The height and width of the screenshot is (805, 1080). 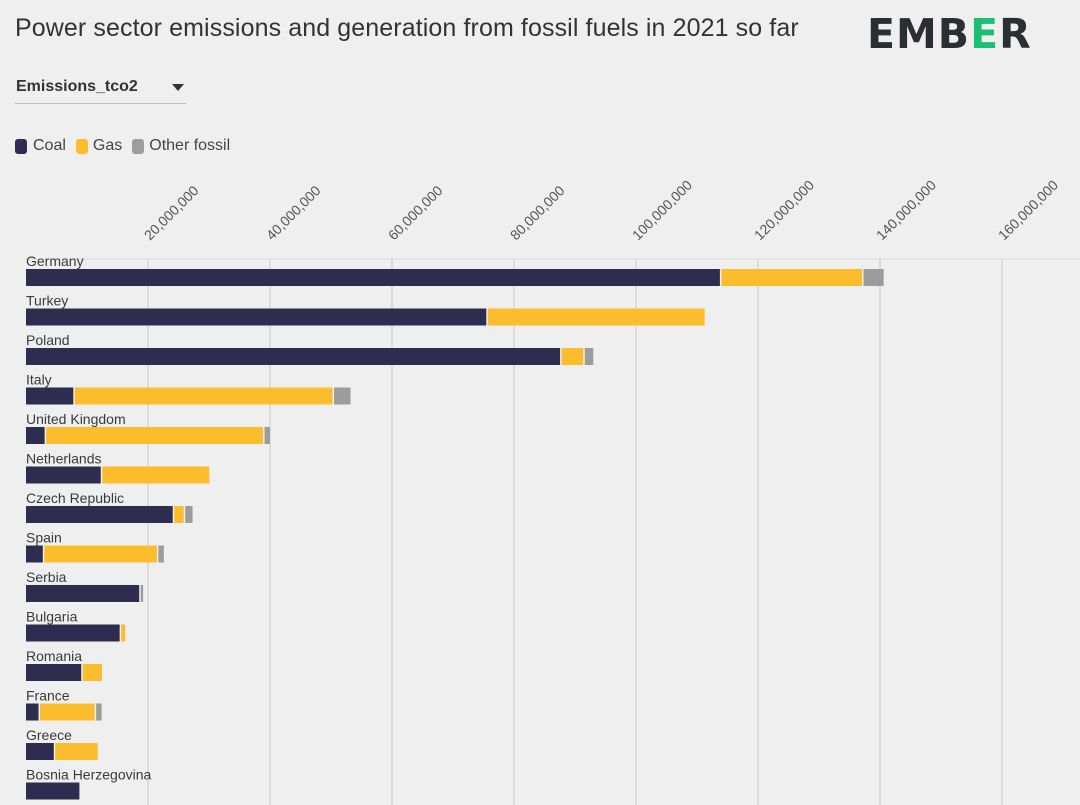 I want to click on category-label: Spain, so click(x=44, y=538).